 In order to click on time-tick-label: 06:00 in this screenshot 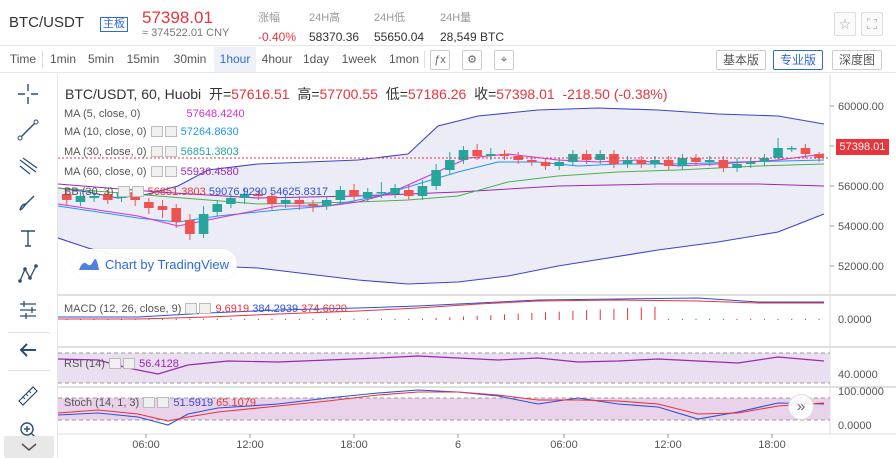, I will do `click(146, 445)`.